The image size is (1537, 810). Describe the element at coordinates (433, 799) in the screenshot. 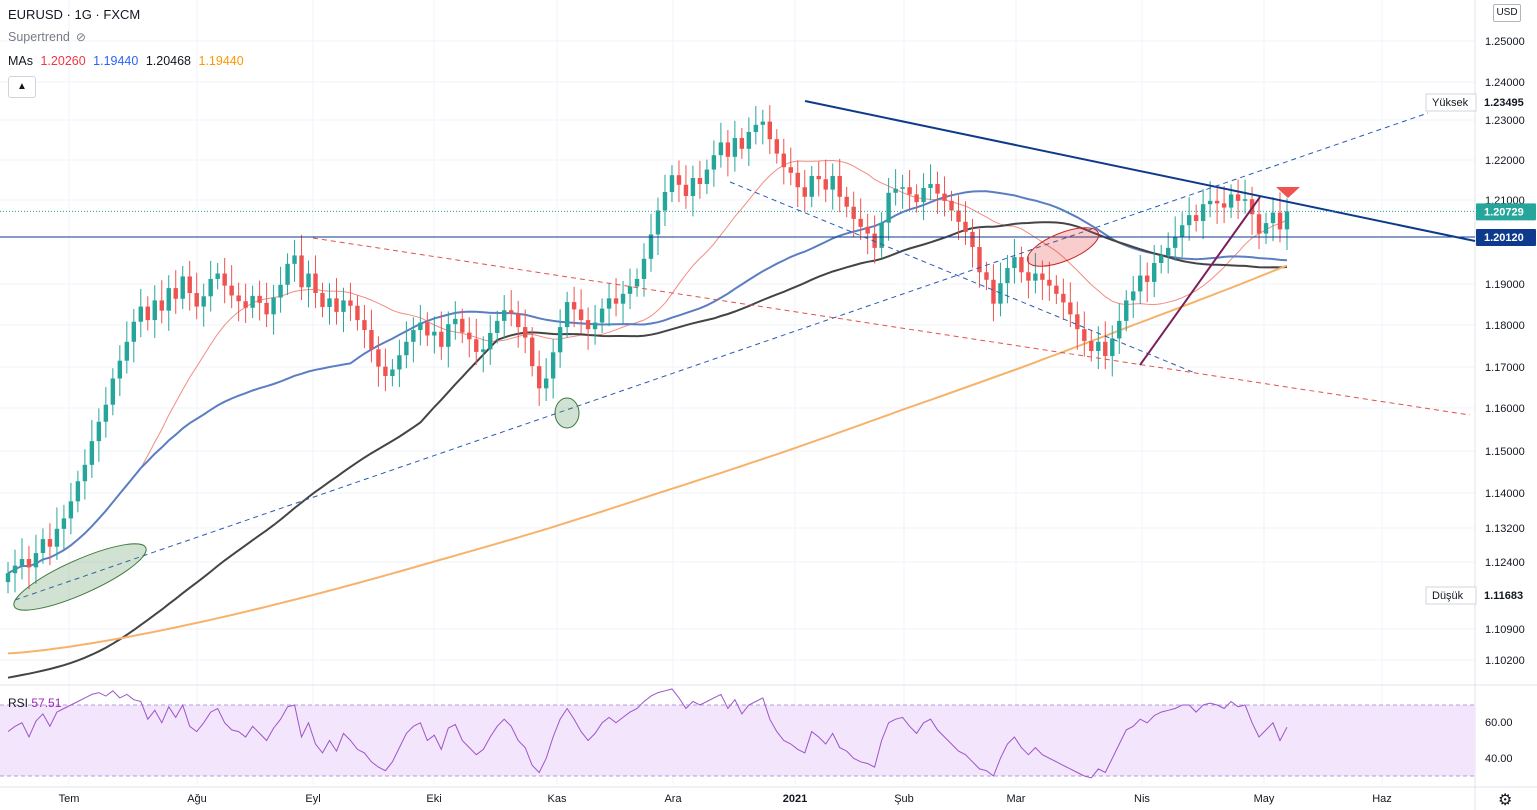

I see `time-tick-label: Eki` at that location.